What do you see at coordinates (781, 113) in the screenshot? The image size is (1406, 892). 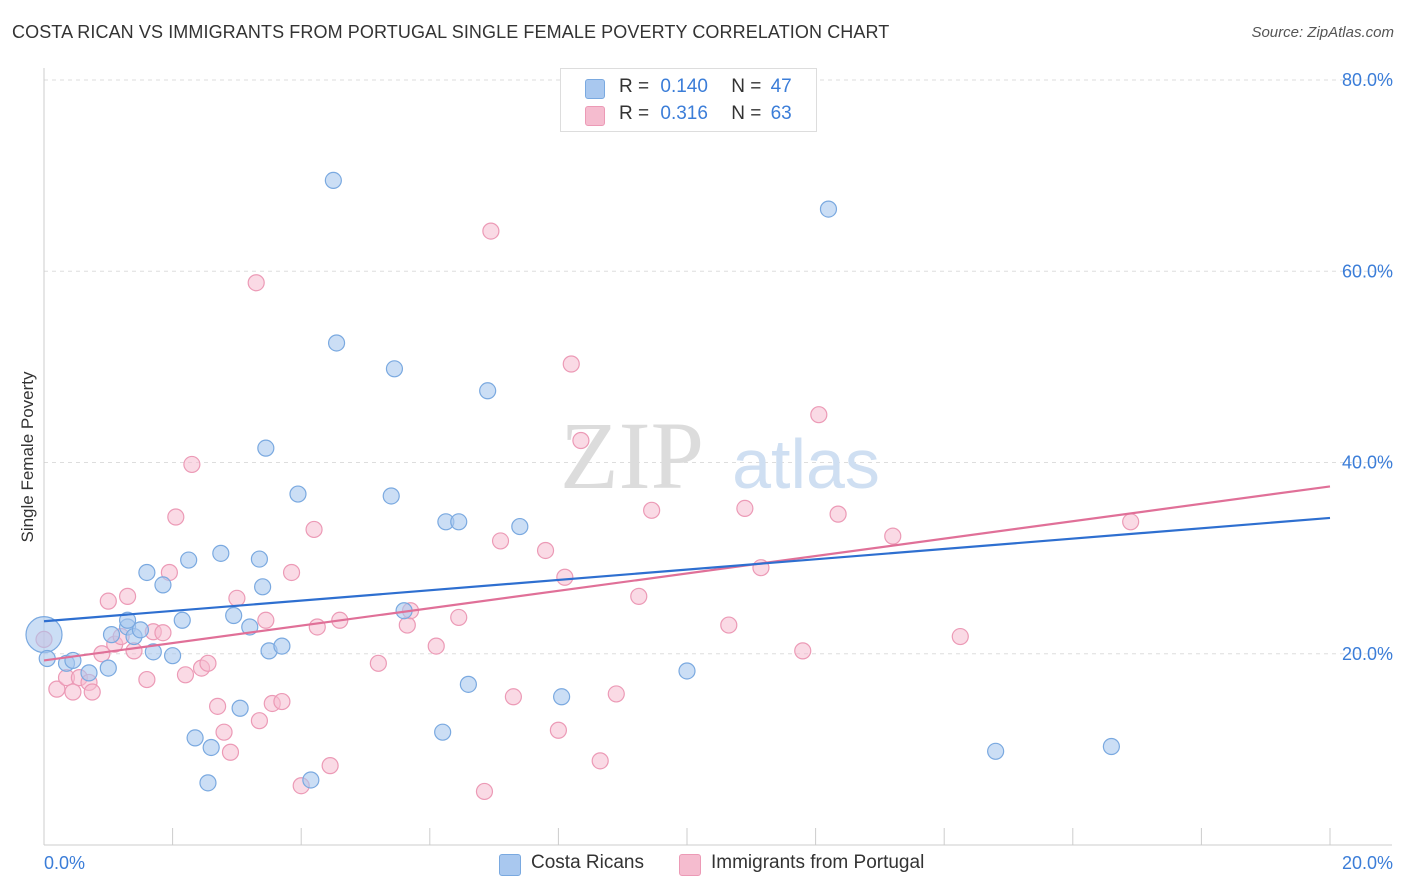 I see `legend-n-value: 63` at bounding box center [781, 113].